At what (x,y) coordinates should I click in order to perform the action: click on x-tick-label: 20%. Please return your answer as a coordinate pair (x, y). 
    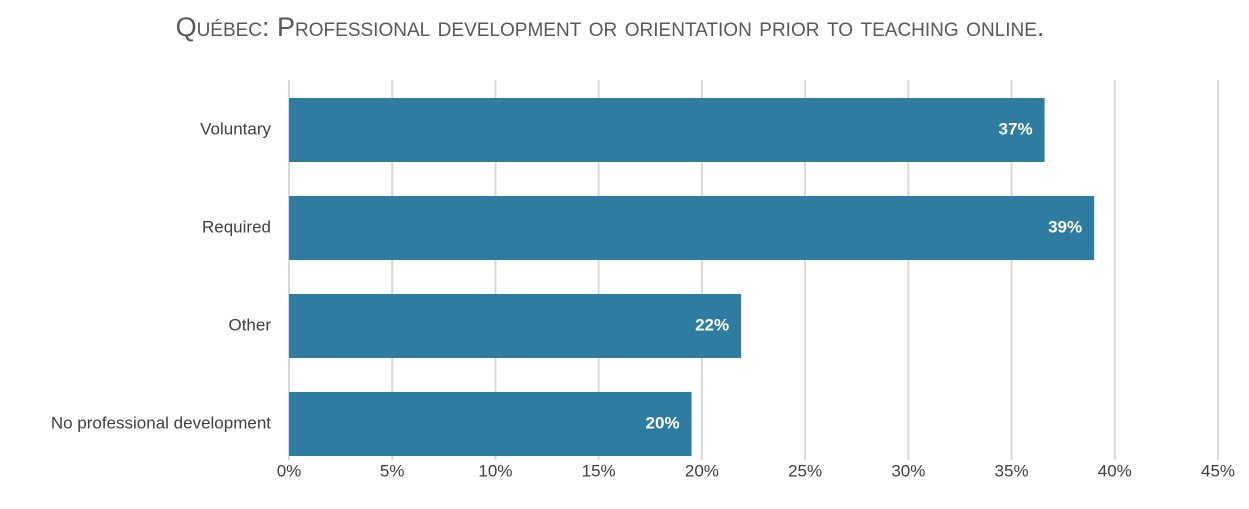
    Looking at the image, I should click on (702, 470).